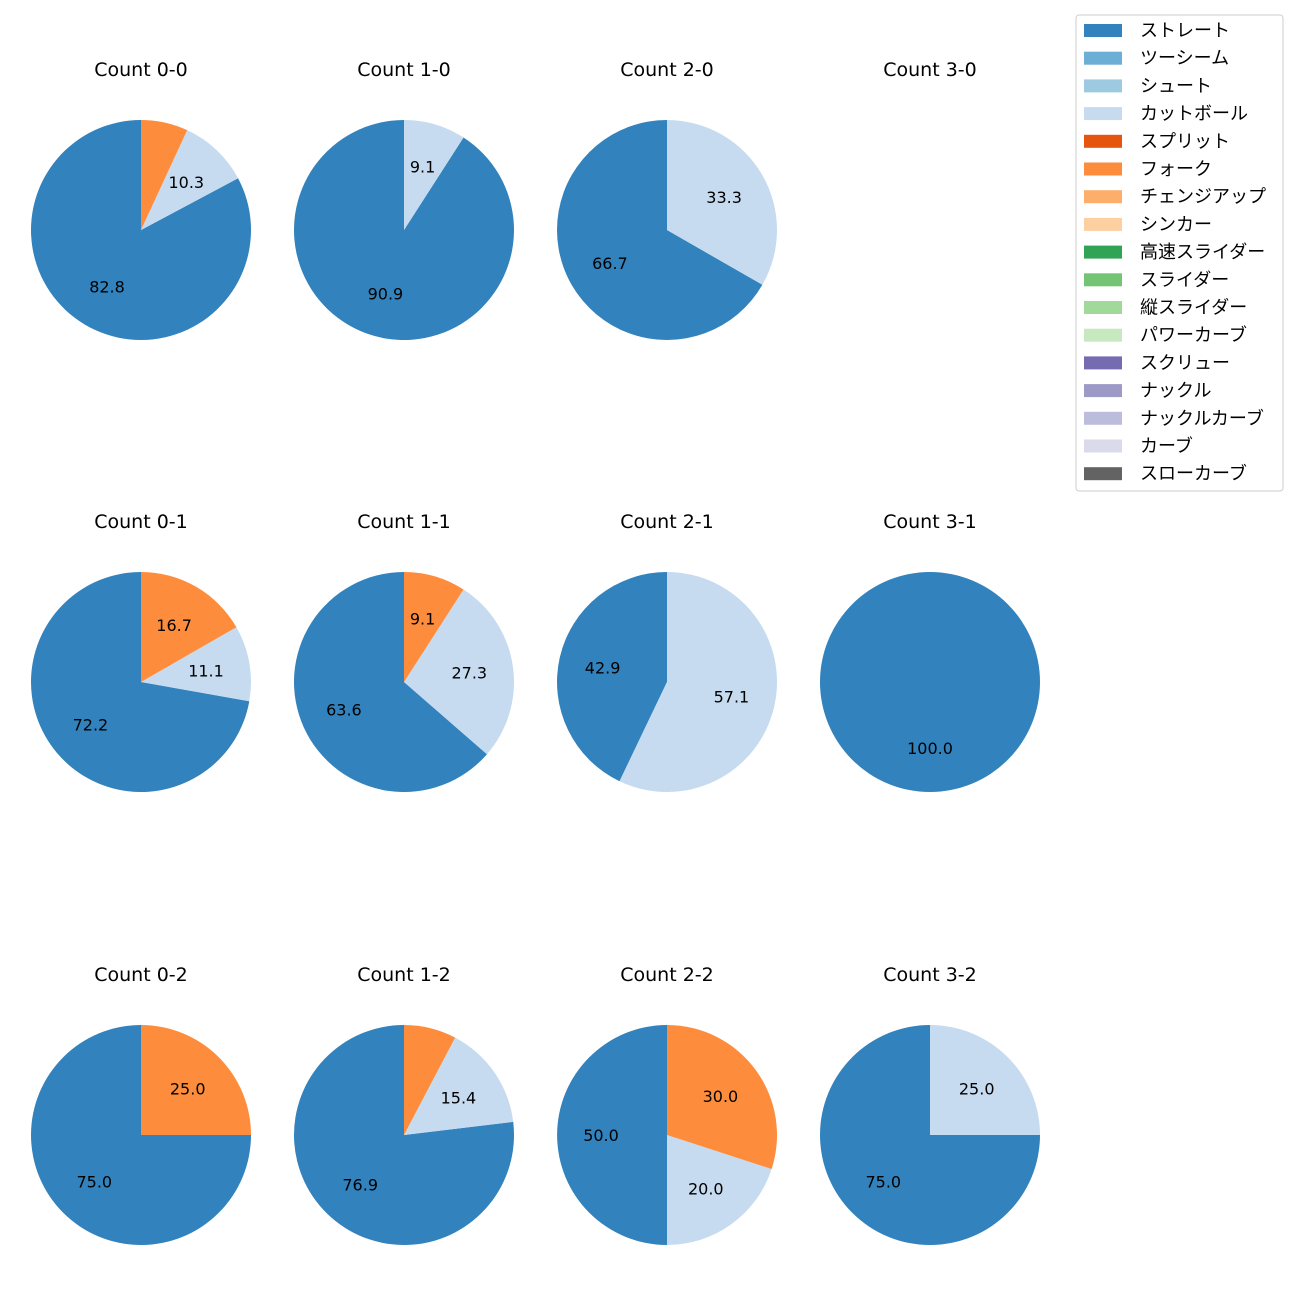 Image resolution: width=1300 pixels, height=1300 pixels. I want to click on slice-label: 10.3, so click(186, 182).